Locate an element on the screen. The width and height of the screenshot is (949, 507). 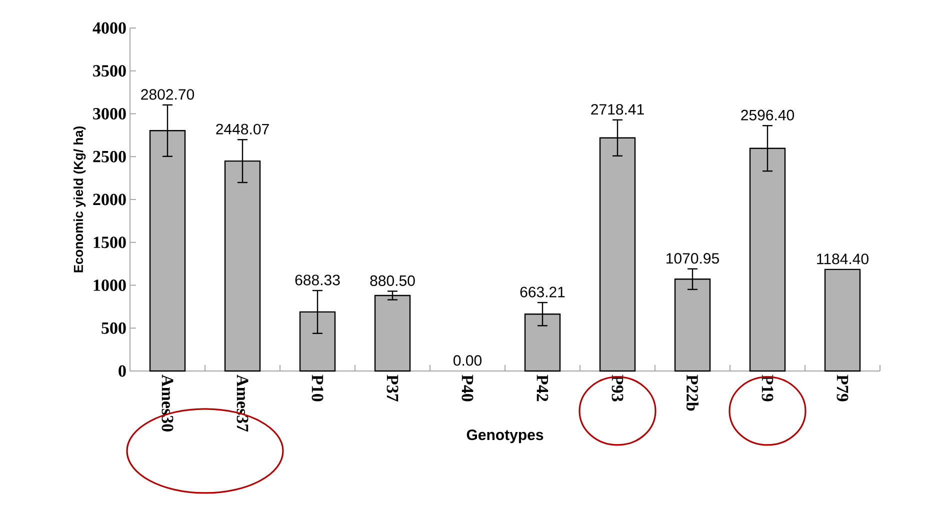
x-tick-label: P37 is located at coordinates (392, 388).